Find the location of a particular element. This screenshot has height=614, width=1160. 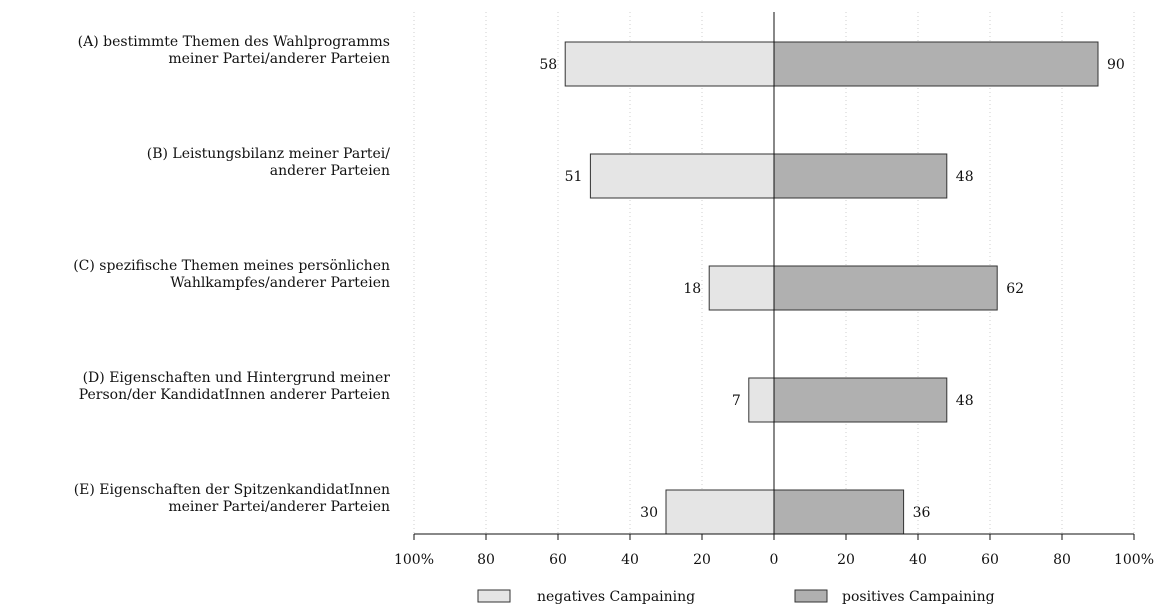

value-label-positive-1: 48 is located at coordinates (965, 177).